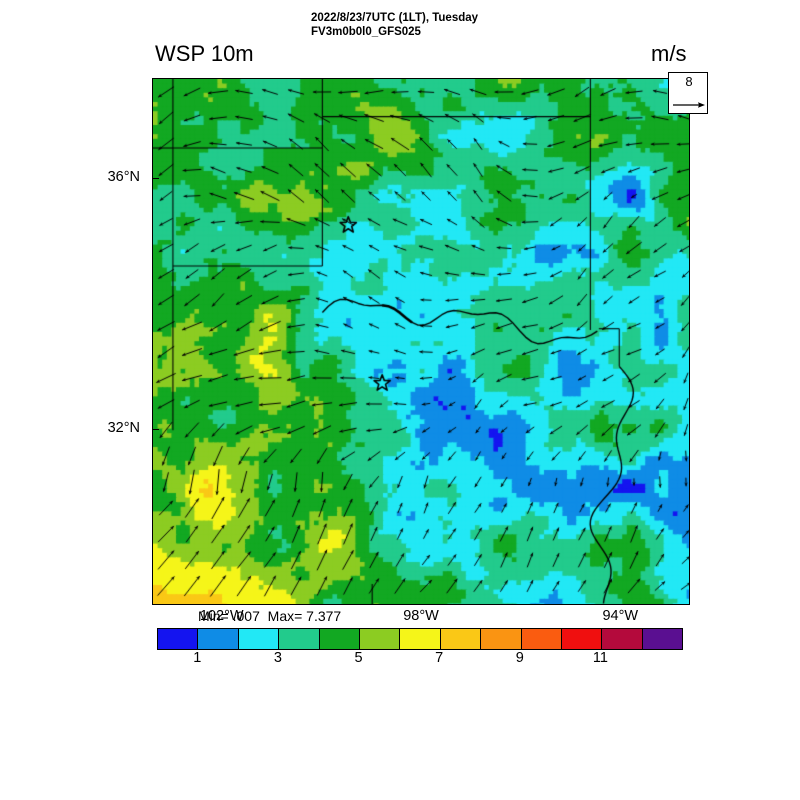  I want to click on title-model: FV3m0b0l0_GFS025, so click(366, 31).